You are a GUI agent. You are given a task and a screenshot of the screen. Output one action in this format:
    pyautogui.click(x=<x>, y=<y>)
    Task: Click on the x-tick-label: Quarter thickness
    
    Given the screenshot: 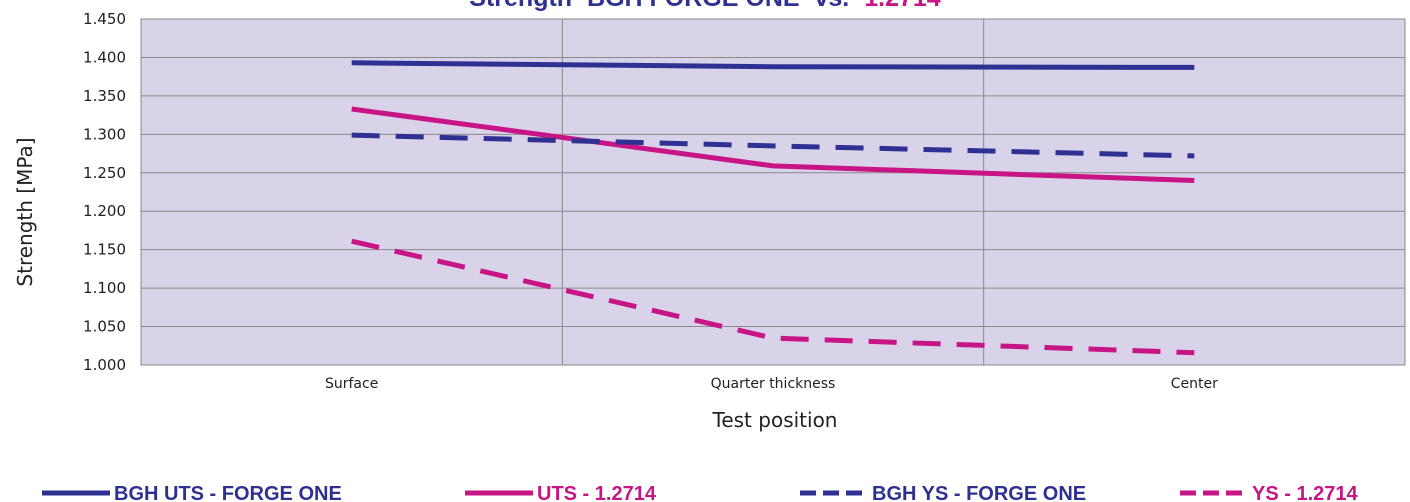 What is the action you would take?
    pyautogui.click(x=773, y=384)
    